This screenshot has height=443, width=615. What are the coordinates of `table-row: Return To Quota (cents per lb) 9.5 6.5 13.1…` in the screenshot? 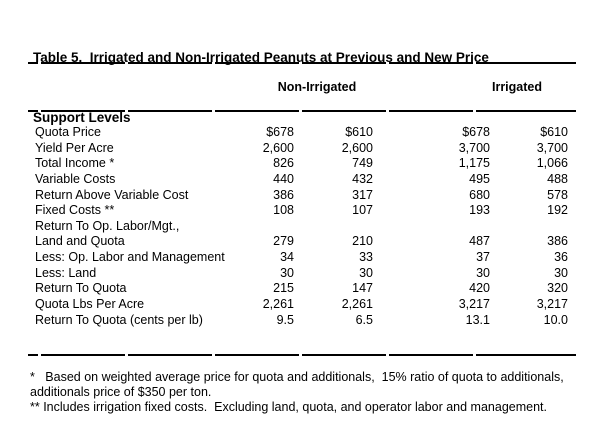 It's located at (307, 321).